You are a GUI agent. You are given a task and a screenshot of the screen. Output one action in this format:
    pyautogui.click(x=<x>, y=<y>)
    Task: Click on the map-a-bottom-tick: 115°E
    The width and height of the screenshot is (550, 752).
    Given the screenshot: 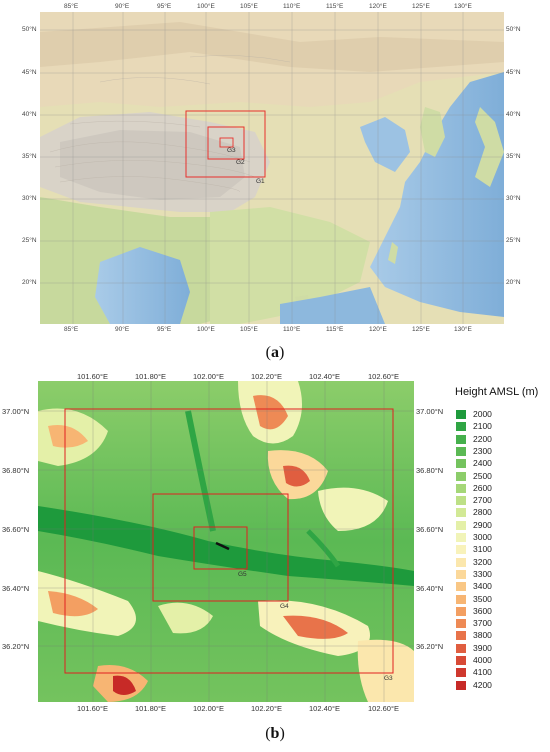 What is the action you would take?
    pyautogui.click(x=335, y=329)
    